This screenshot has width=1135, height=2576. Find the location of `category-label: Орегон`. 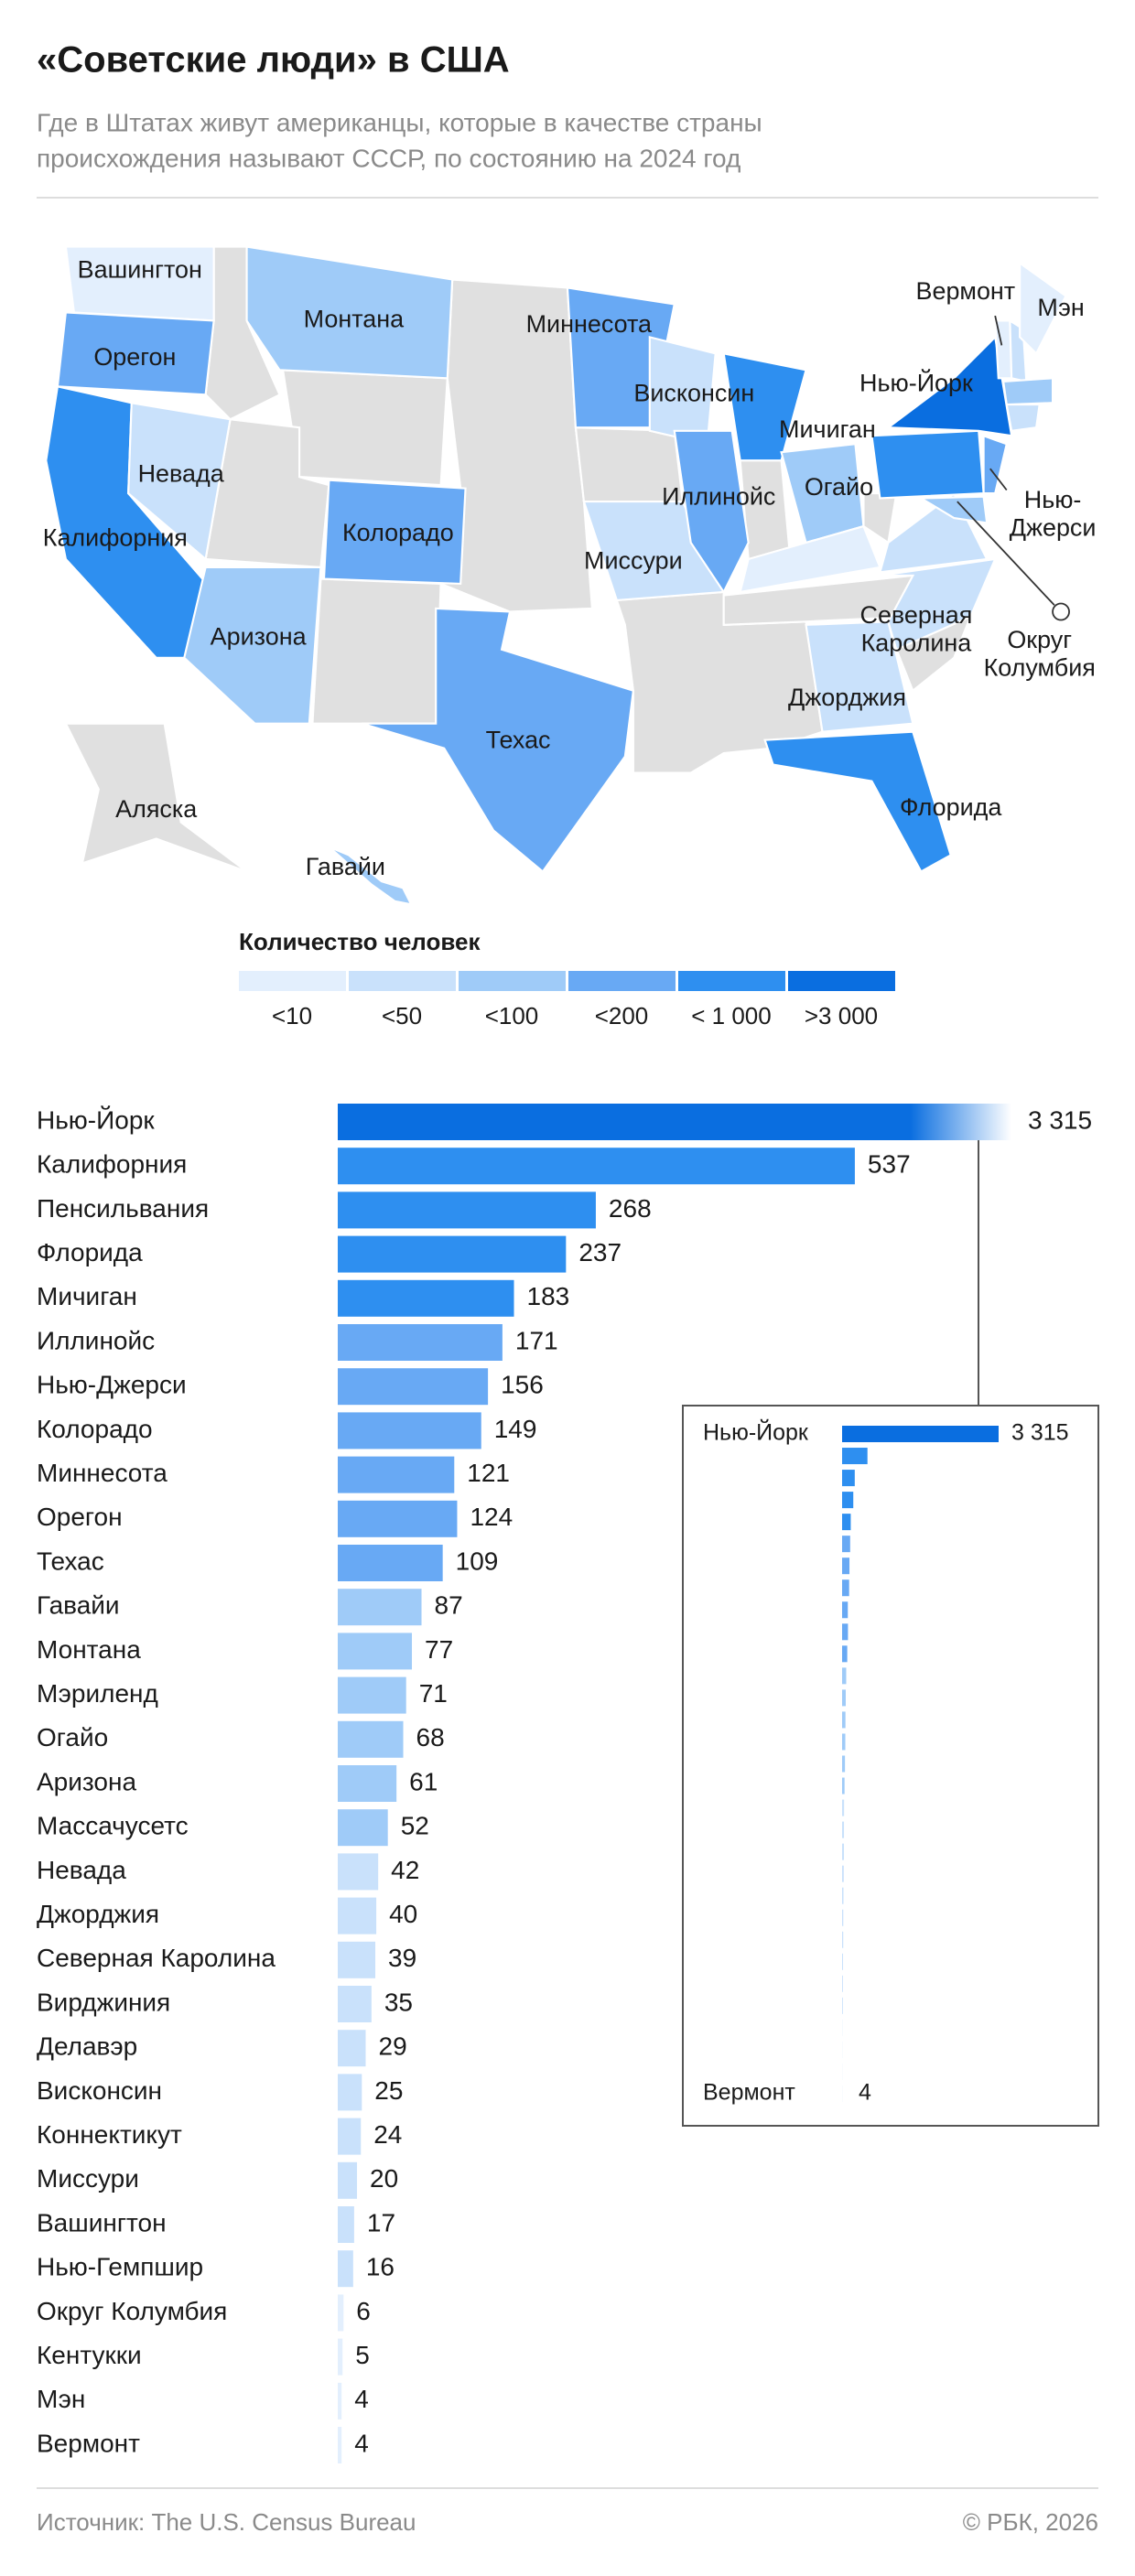

category-label: Орегон is located at coordinates (80, 1517).